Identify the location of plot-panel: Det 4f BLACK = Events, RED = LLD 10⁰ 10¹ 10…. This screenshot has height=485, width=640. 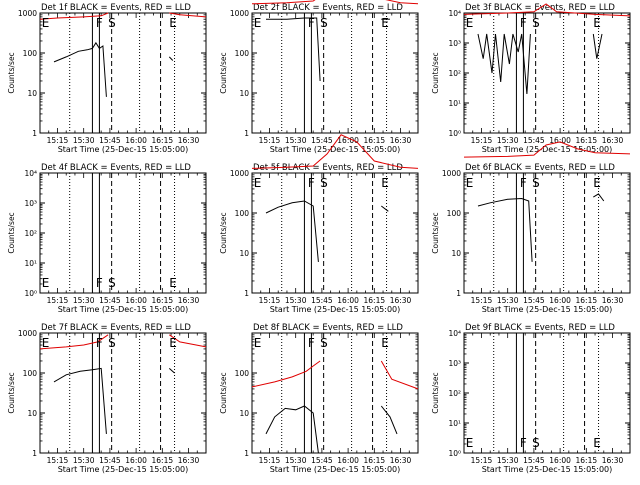
(107, 238).